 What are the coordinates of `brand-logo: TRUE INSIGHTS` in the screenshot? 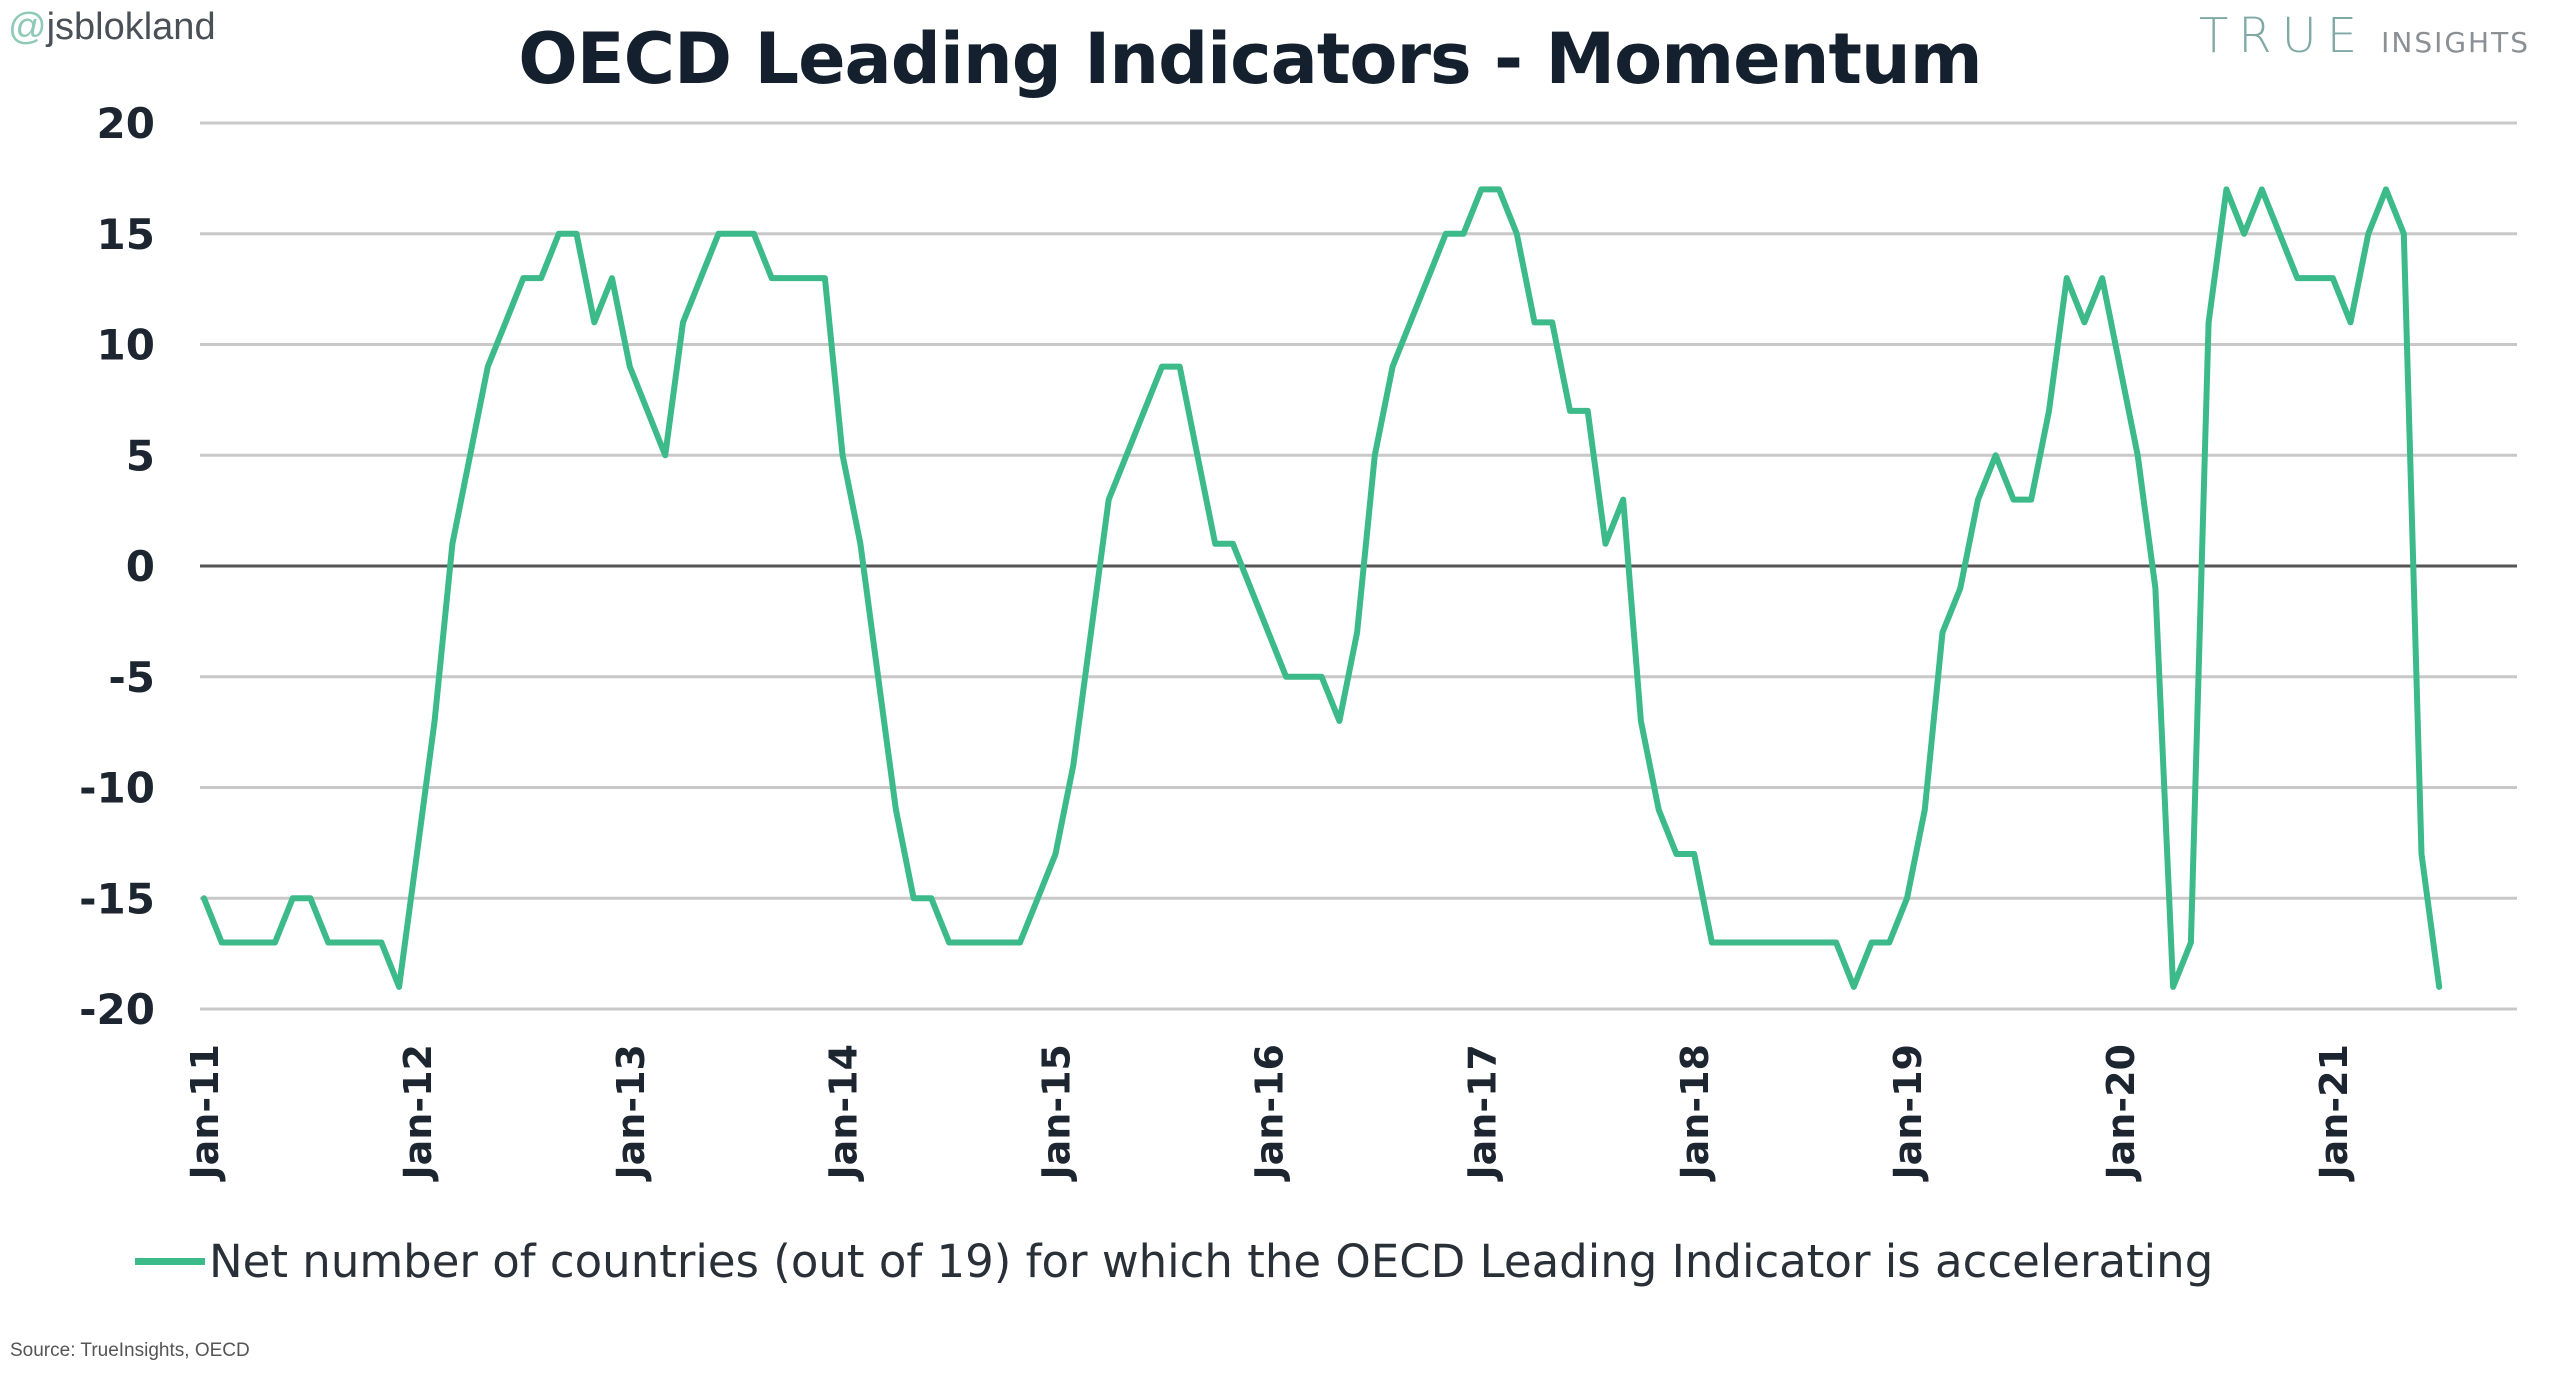 It's located at (2364, 36).